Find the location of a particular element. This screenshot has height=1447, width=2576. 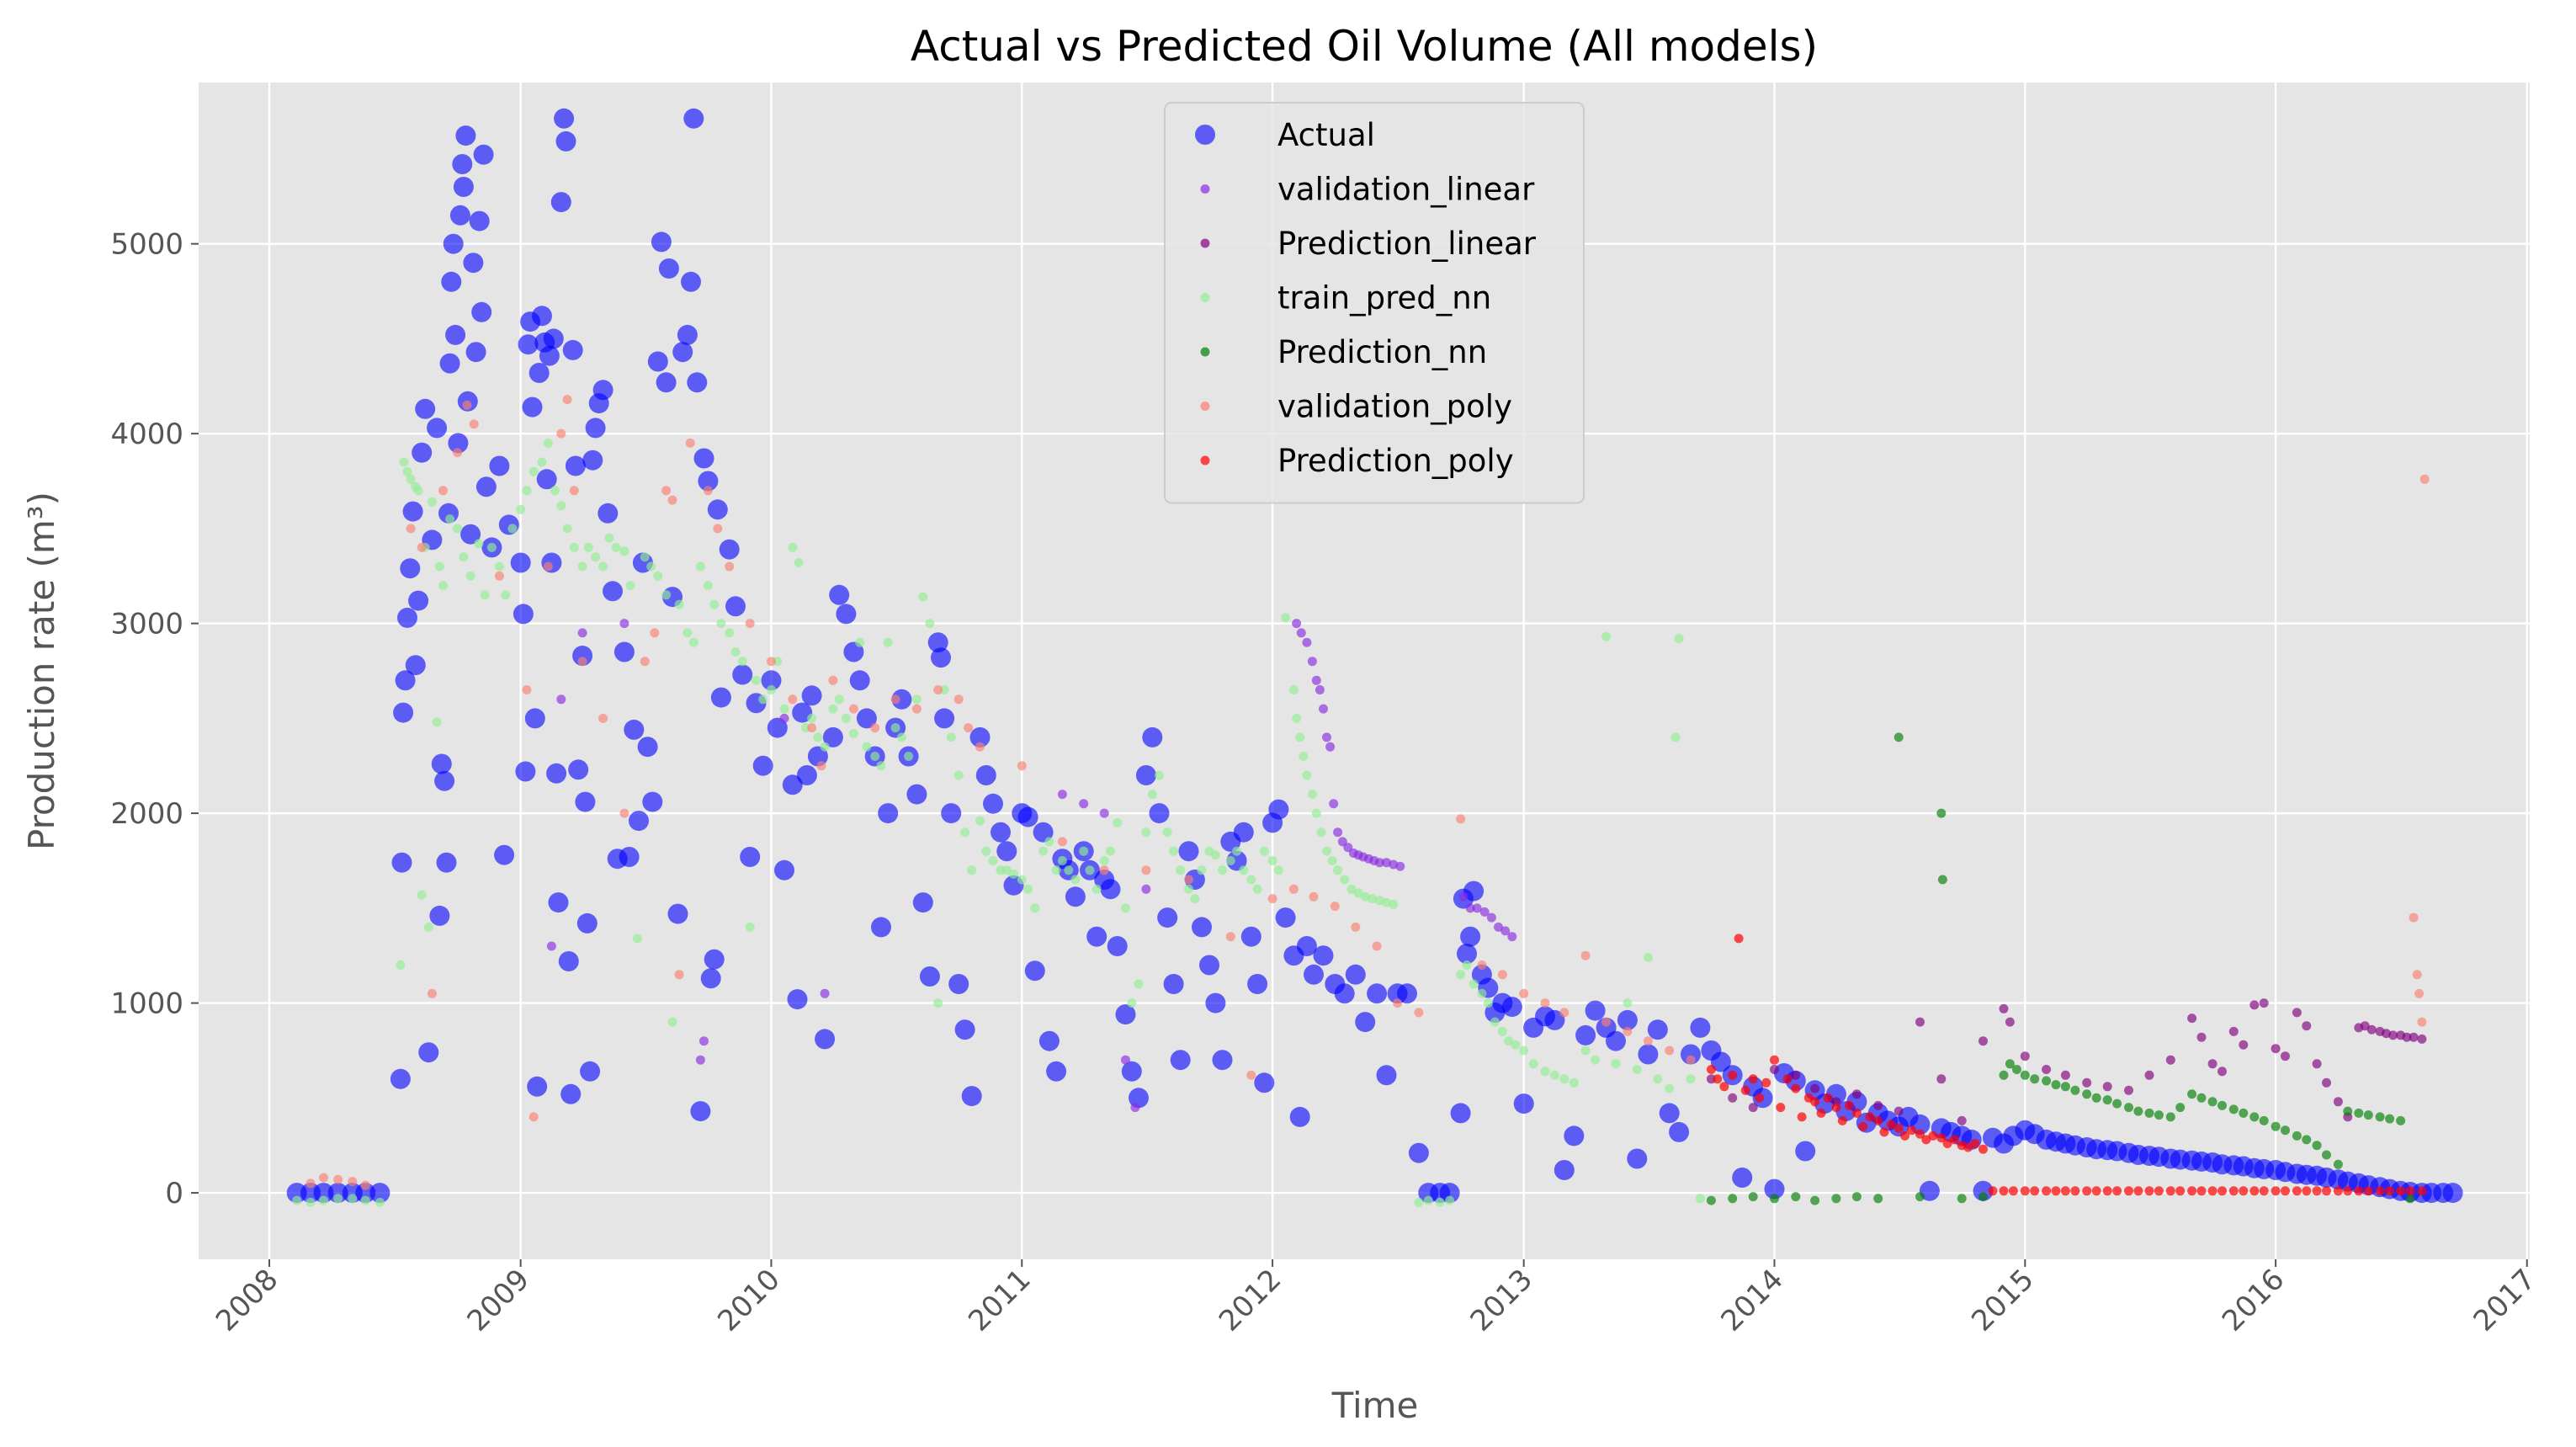

legend-marker is located at coordinates (1205, 135).